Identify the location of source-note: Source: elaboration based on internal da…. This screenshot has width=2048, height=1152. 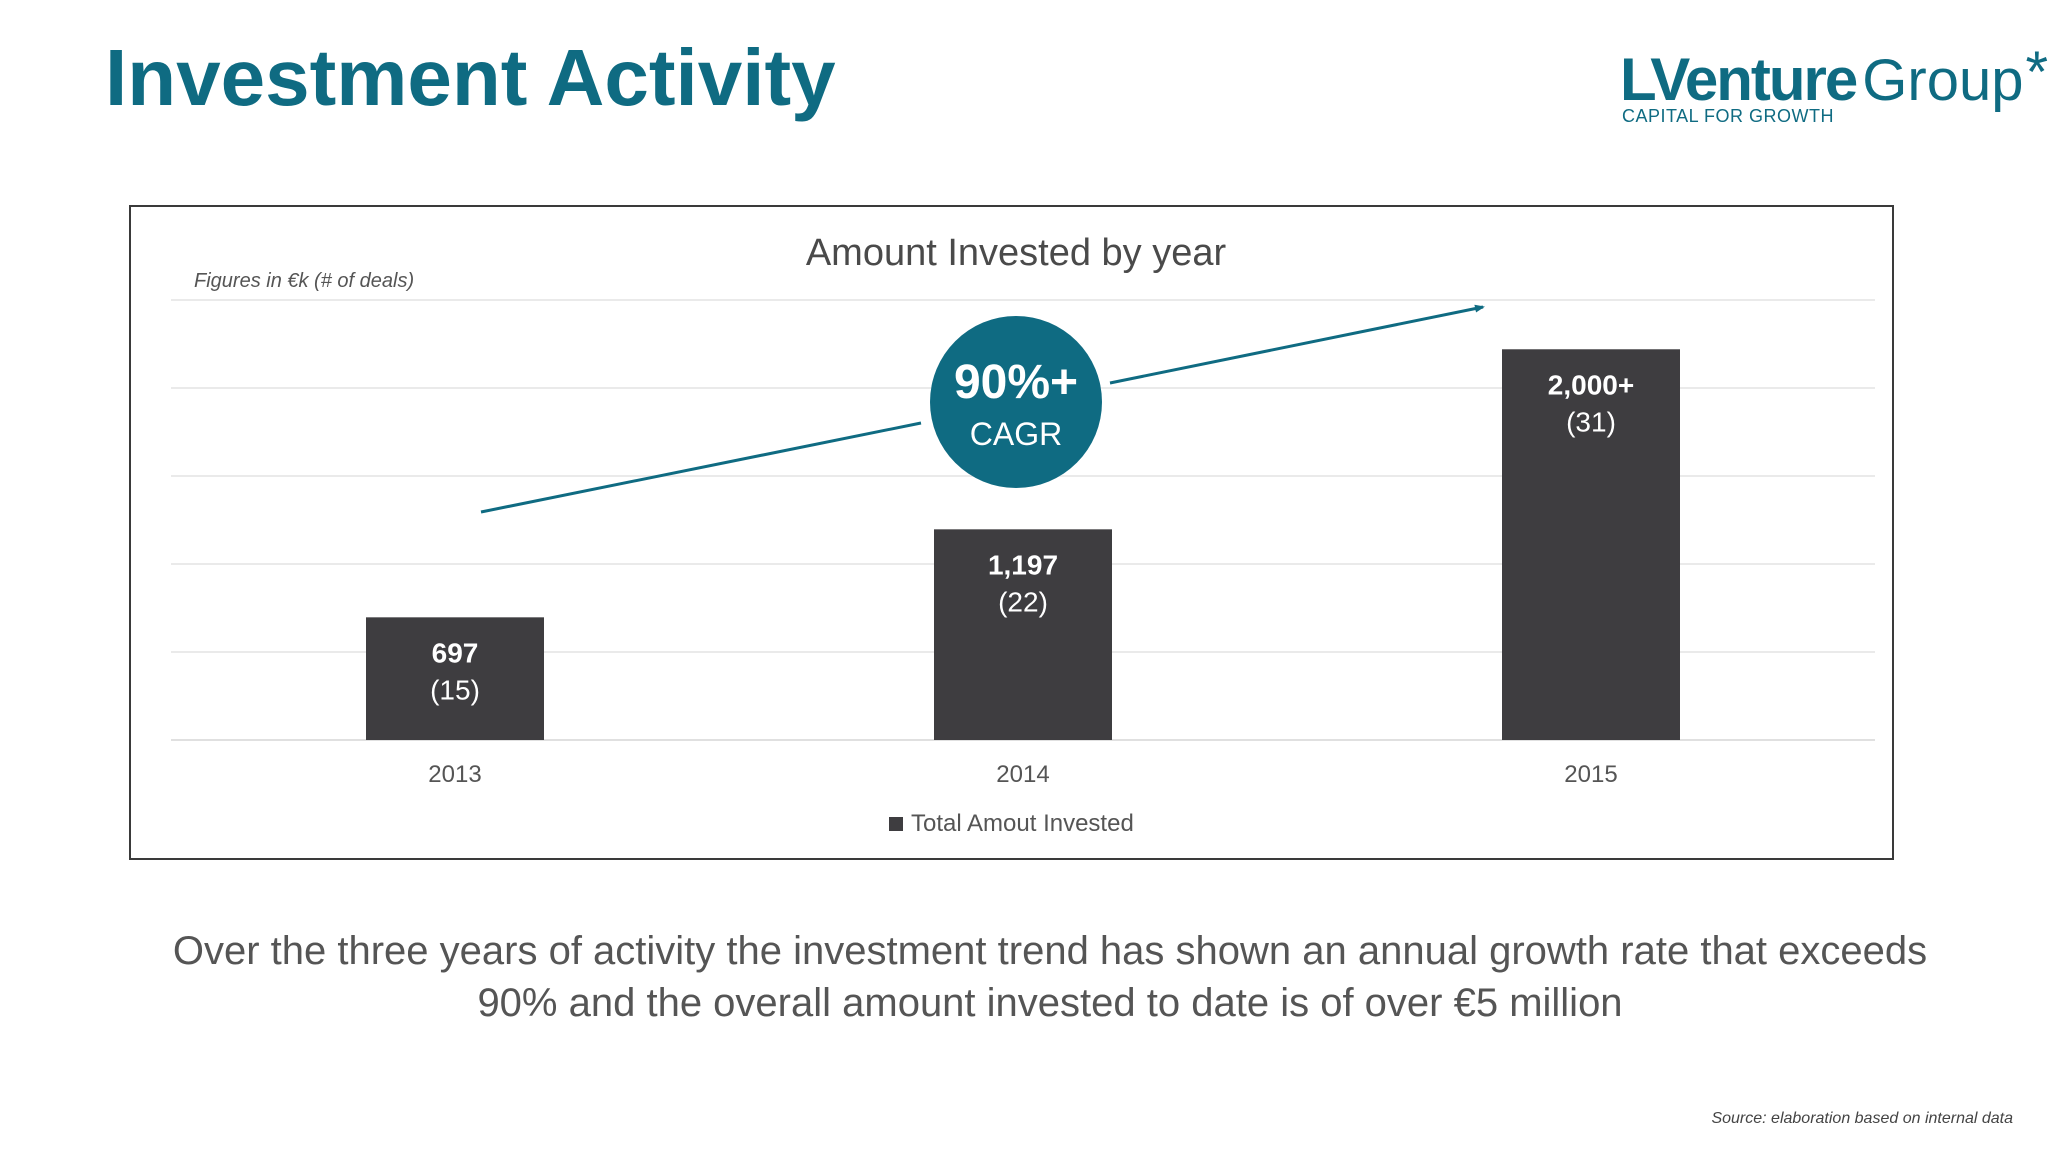
(1862, 1118).